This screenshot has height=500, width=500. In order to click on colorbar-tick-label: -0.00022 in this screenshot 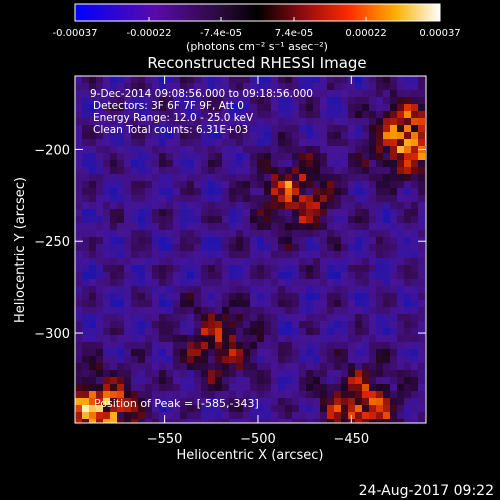, I will do `click(149, 33)`.